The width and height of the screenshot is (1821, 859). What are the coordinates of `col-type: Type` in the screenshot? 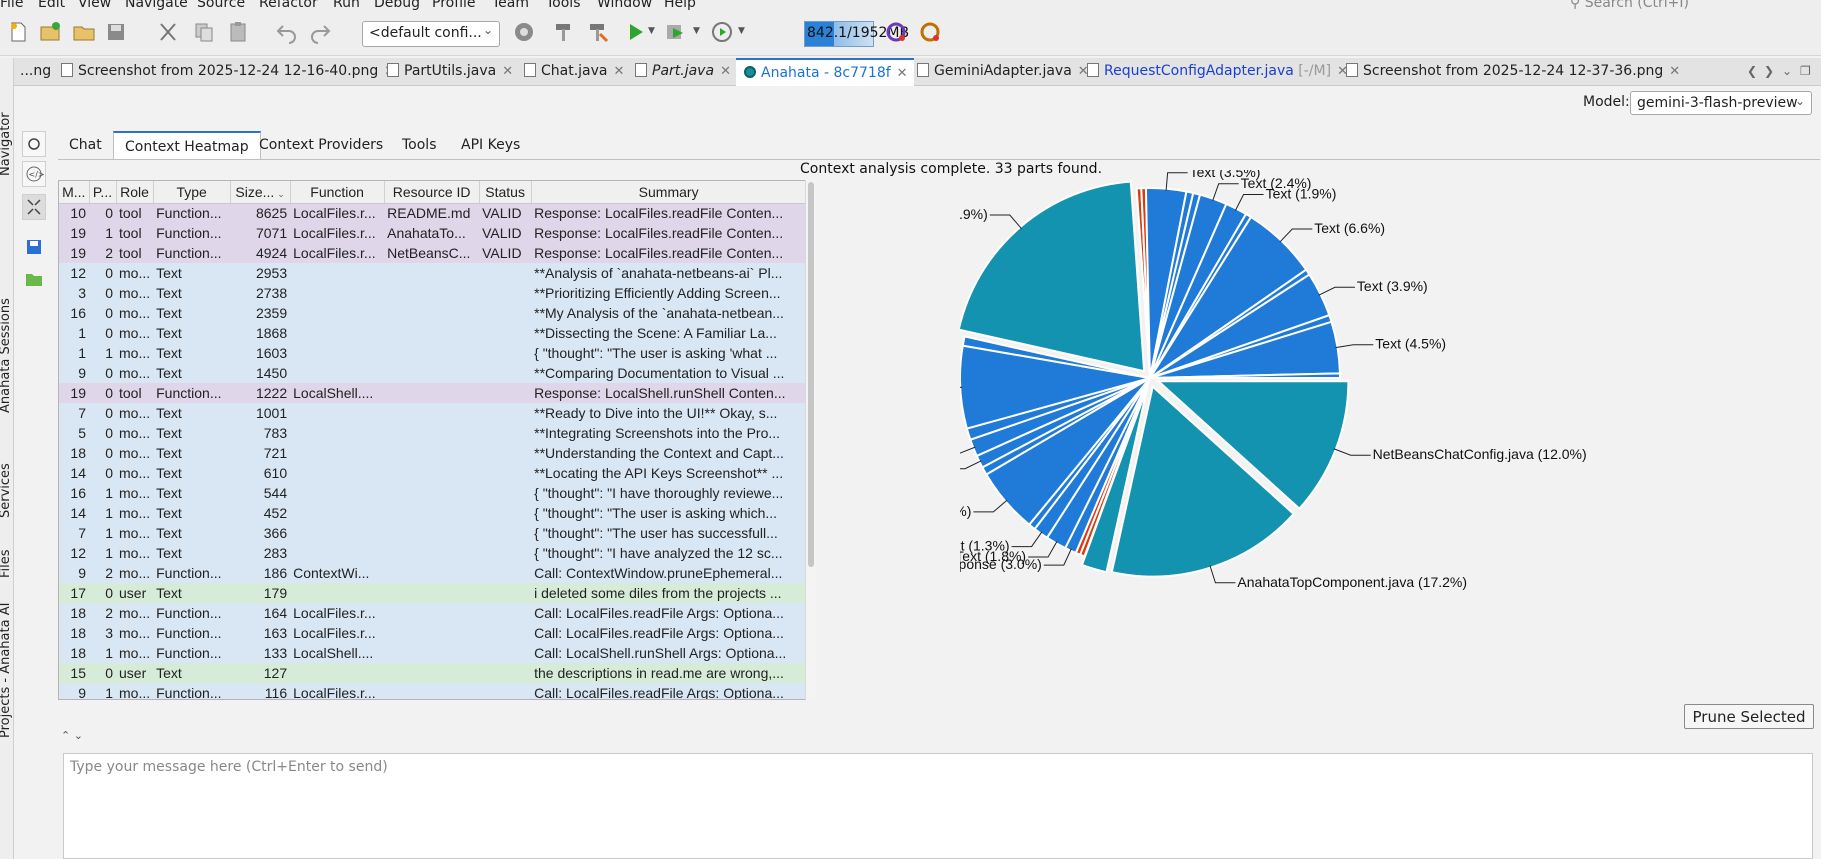 It's located at (192, 192).